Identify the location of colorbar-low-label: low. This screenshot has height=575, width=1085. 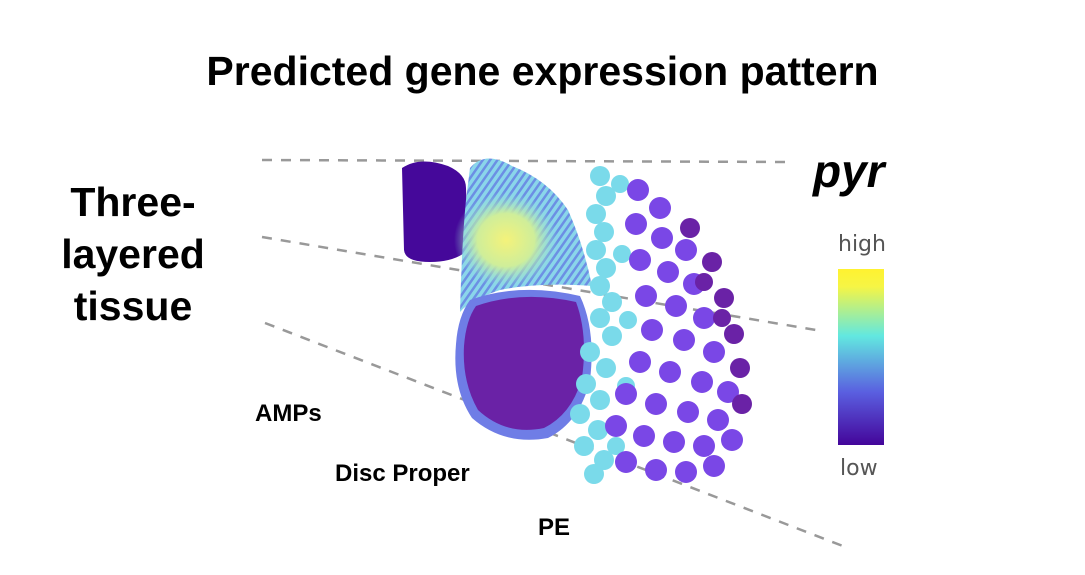
(859, 468).